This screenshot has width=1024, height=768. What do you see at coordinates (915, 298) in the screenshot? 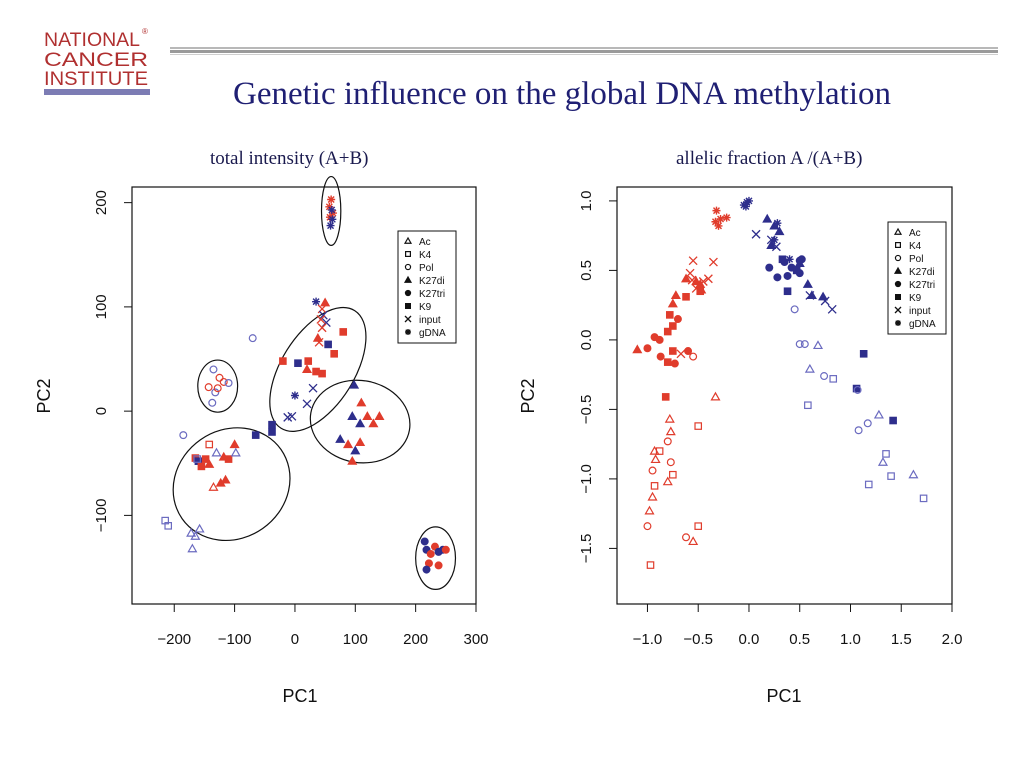
I see `legend-label: K9` at bounding box center [915, 298].